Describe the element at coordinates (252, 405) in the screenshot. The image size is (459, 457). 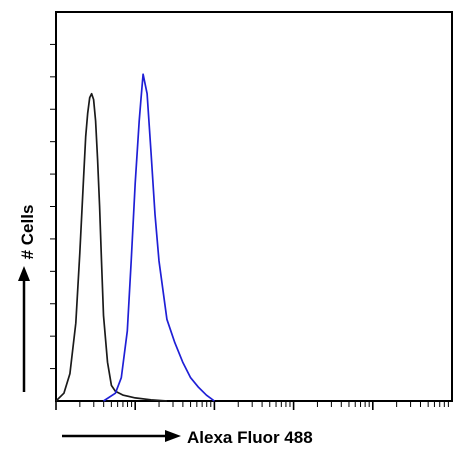
I see `x-axis-ticks` at that location.